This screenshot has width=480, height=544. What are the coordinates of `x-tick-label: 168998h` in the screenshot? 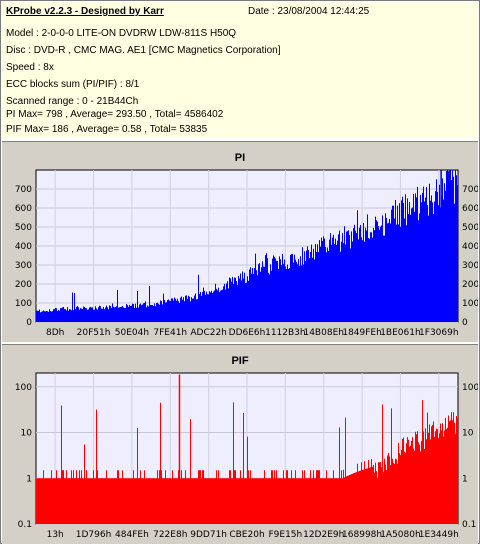 It's located at (362, 535).